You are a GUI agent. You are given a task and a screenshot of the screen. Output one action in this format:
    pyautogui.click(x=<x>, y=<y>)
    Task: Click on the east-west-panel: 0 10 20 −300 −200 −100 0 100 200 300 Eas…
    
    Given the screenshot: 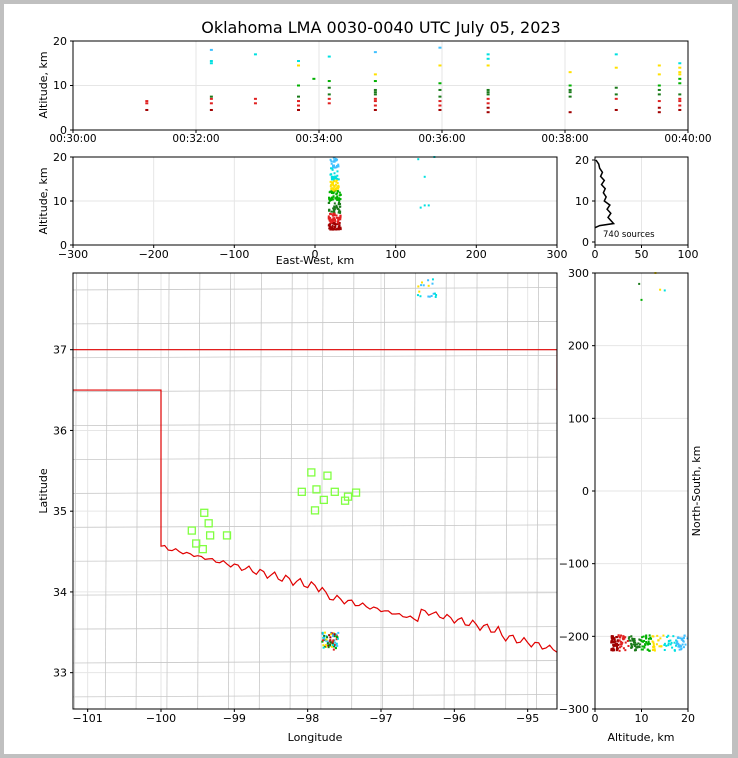 What is the action you would take?
    pyautogui.click(x=302, y=209)
    